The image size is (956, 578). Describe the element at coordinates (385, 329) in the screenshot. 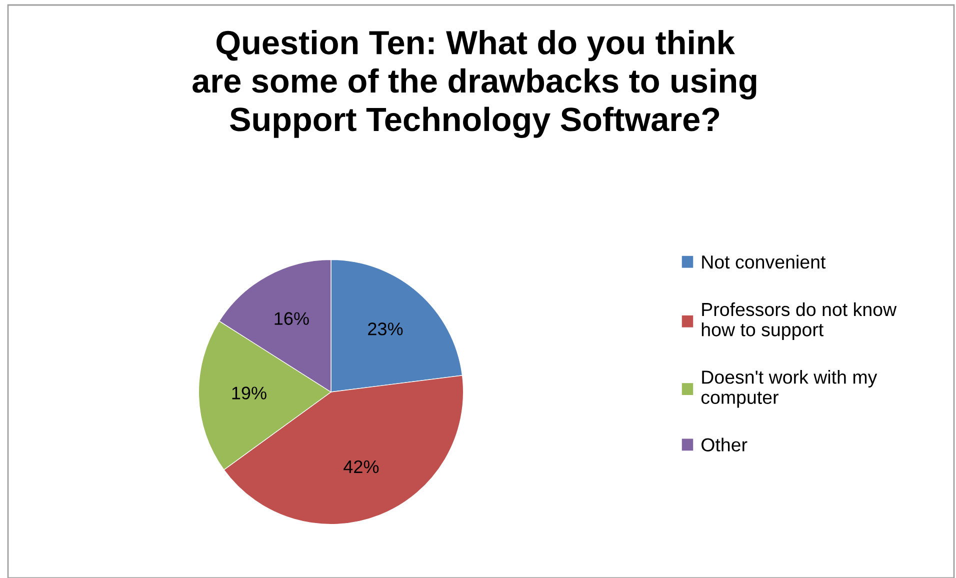

I see `data-label: 23%` at that location.